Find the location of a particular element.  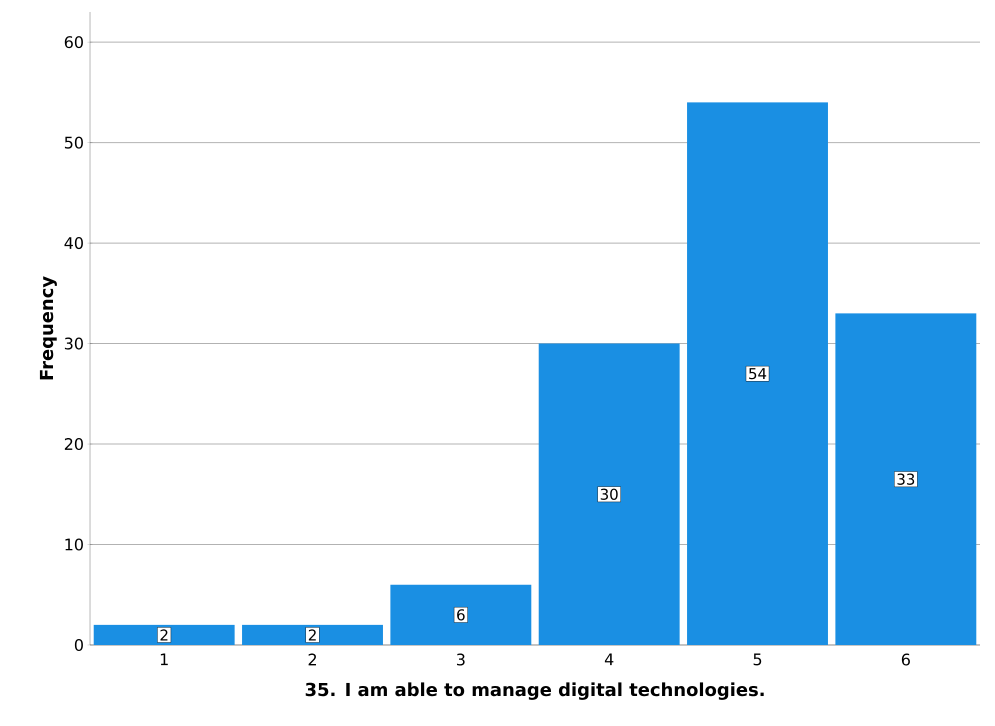

y-tick-label: 40 is located at coordinates (73, 243).